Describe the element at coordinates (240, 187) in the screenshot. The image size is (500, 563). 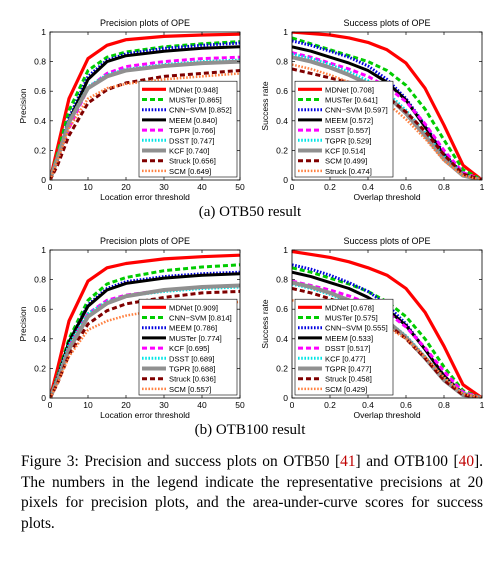
I see `x-tick-label: 50` at that location.